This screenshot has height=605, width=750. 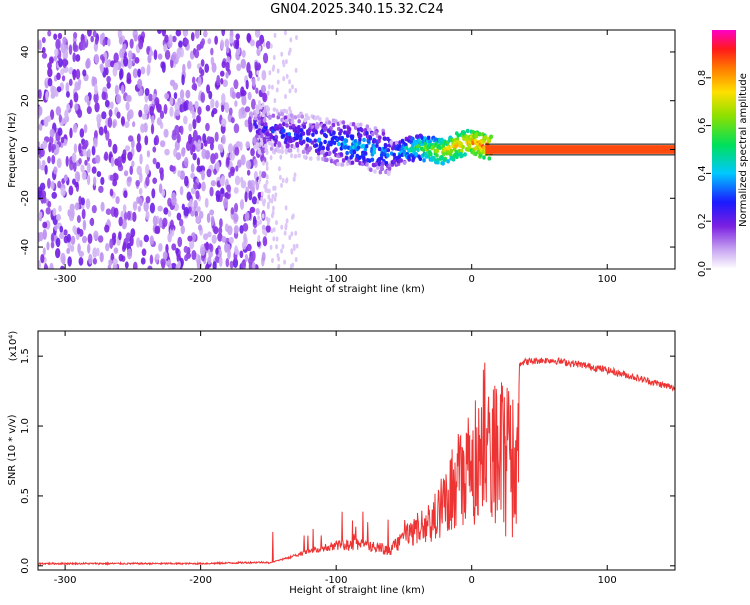 I want to click on colorbar-tick-label: 0.2, so click(x=702, y=221).